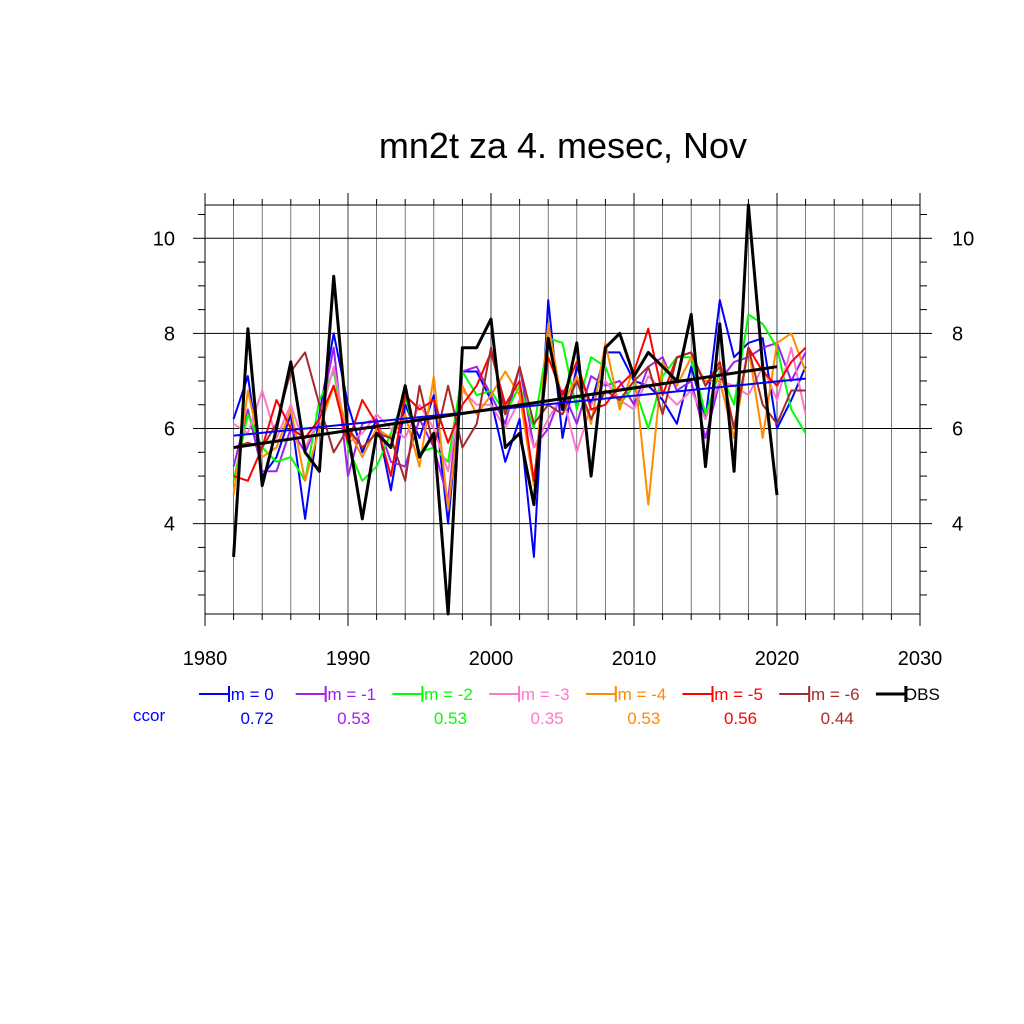  What do you see at coordinates (737, 694) in the screenshot?
I see `legend-label-5: lm = -5` at bounding box center [737, 694].